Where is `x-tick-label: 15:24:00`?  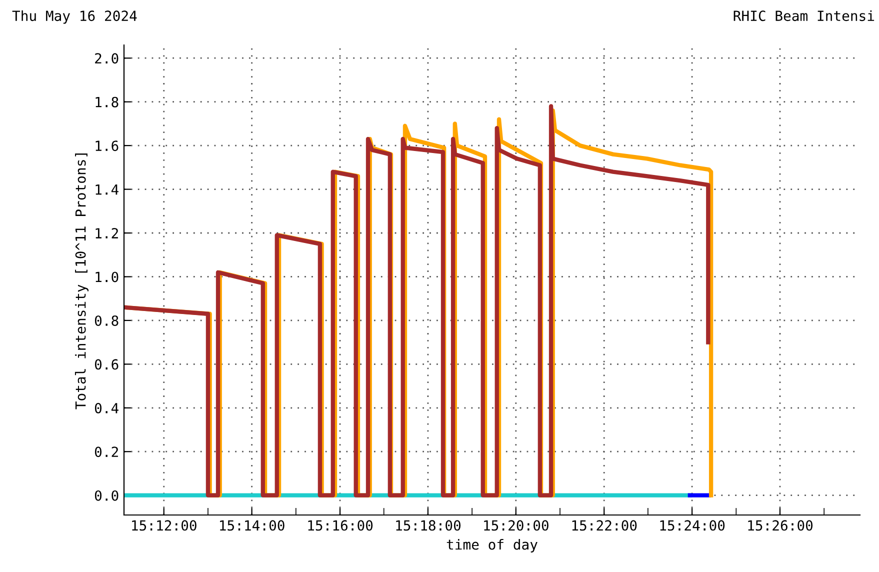 x-tick-label: 15:24:00 is located at coordinates (692, 525).